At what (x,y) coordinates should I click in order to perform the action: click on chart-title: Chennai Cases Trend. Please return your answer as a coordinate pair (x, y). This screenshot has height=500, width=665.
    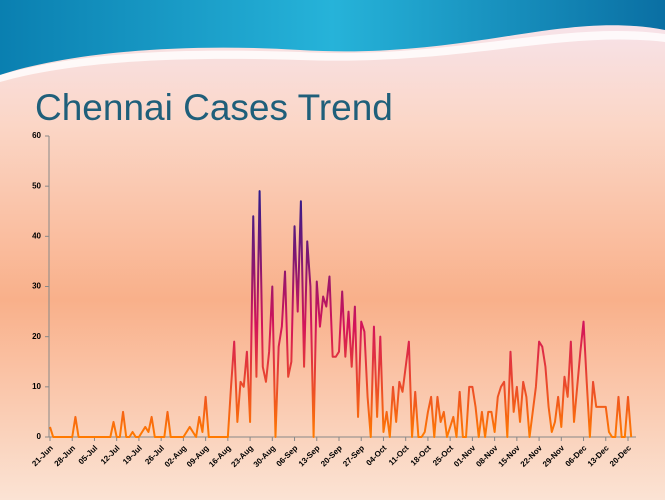
    Looking at the image, I should click on (214, 107).